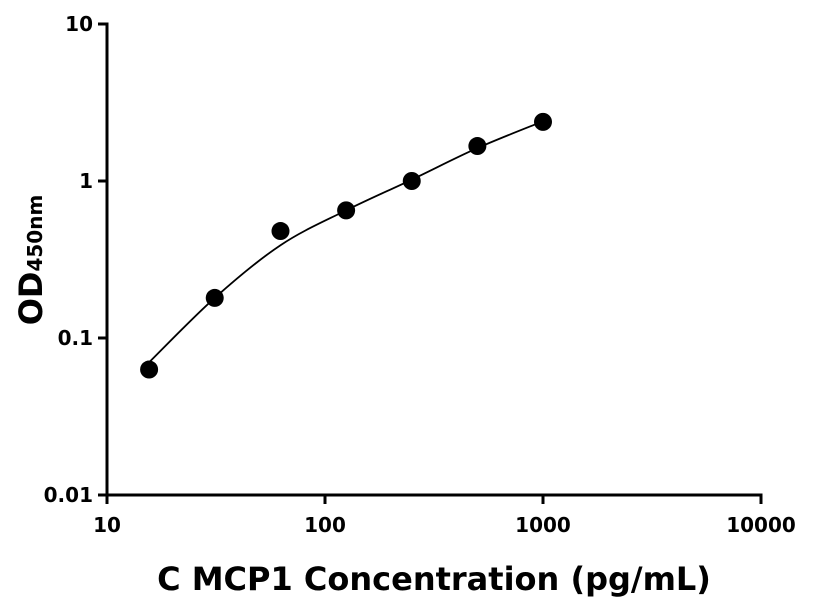 This screenshot has width=816, height=612. I want to click on y-tick-label: 1, so click(86, 181).